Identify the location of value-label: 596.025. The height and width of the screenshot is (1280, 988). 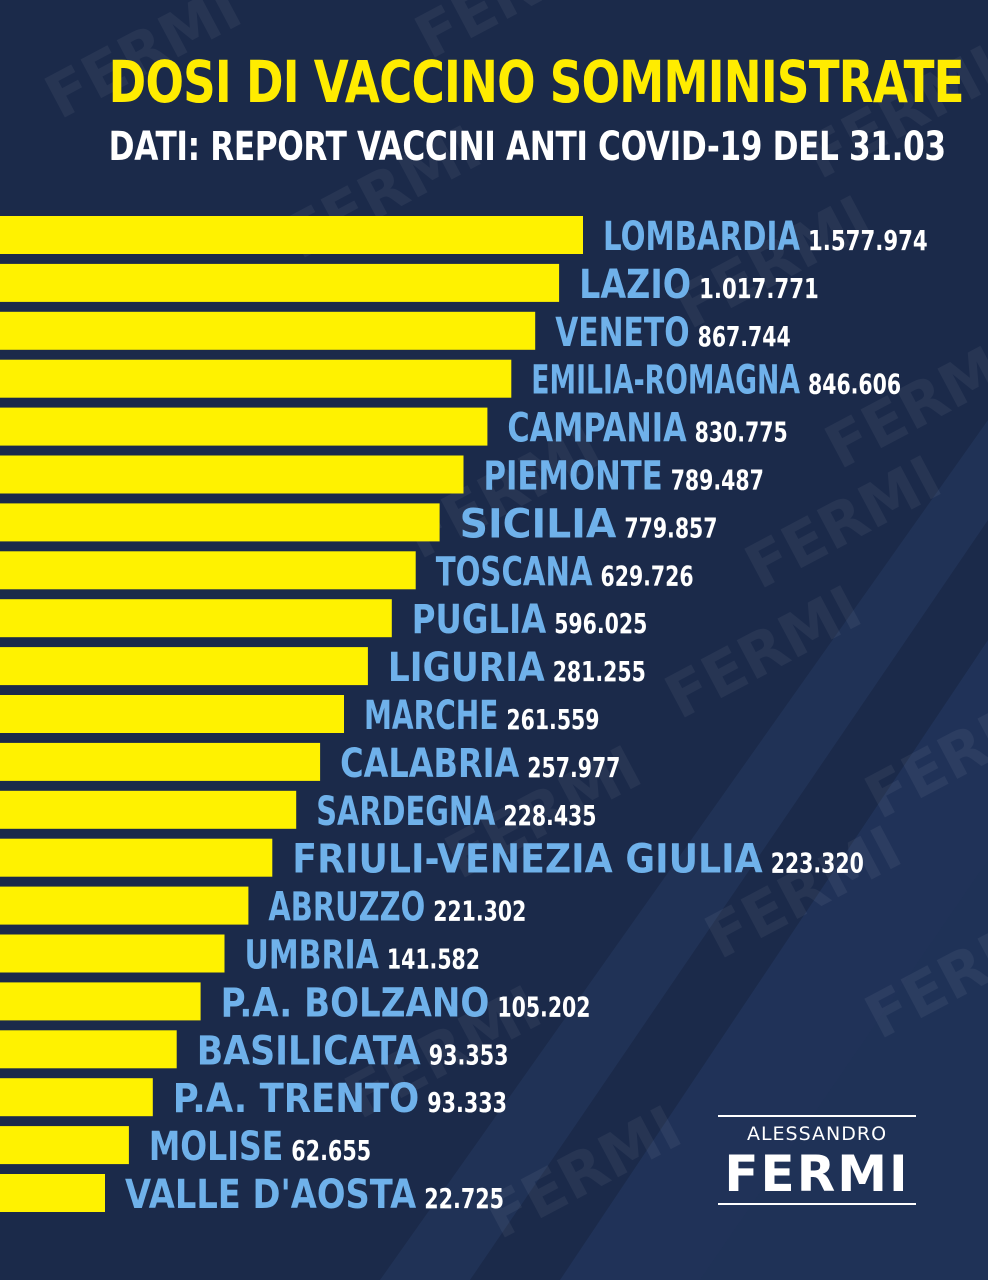
(600, 623).